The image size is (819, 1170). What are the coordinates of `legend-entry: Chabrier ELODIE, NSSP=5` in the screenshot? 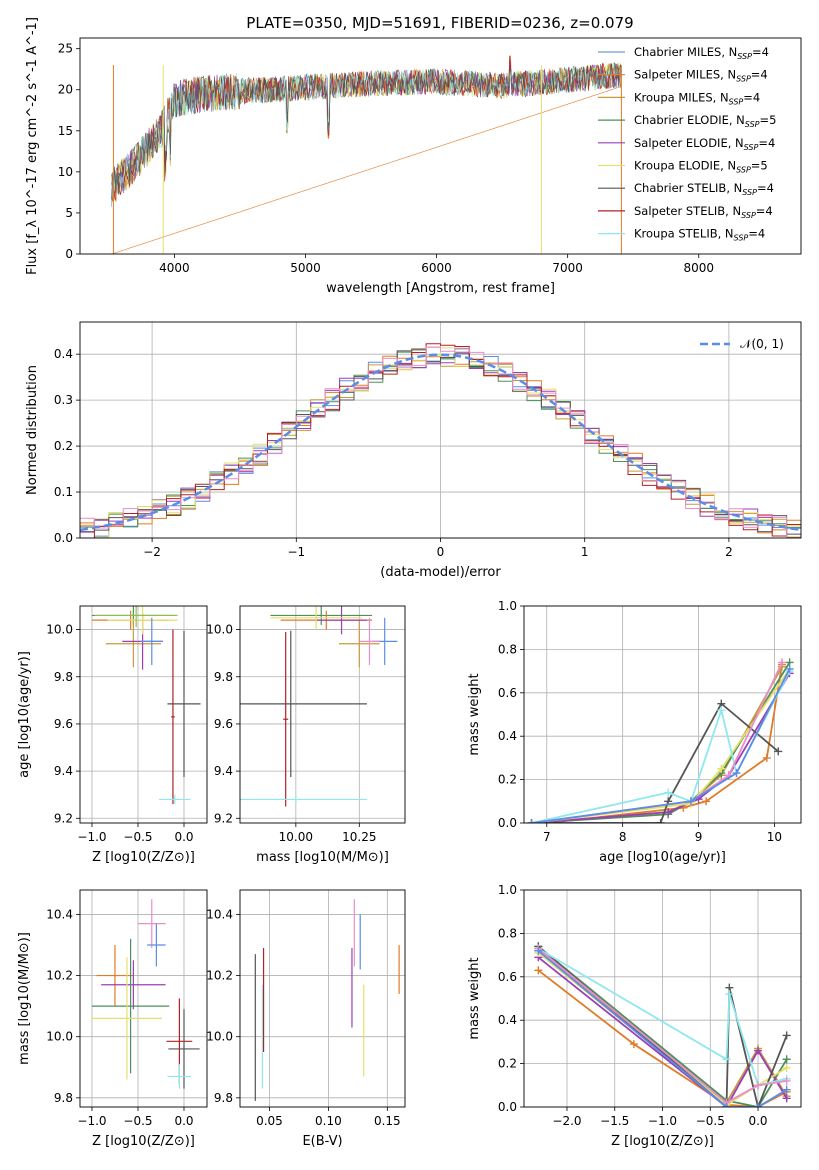 It's located at (705, 121).